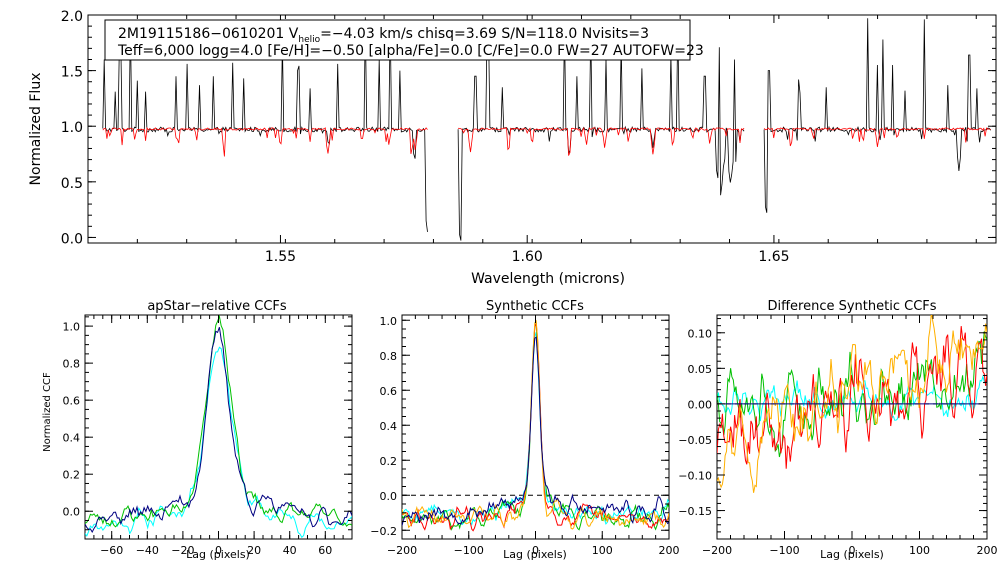 This screenshot has width=1008, height=580. What do you see at coordinates (72, 73) in the screenshot?
I see `y-tick-label: 1.5` at bounding box center [72, 73].